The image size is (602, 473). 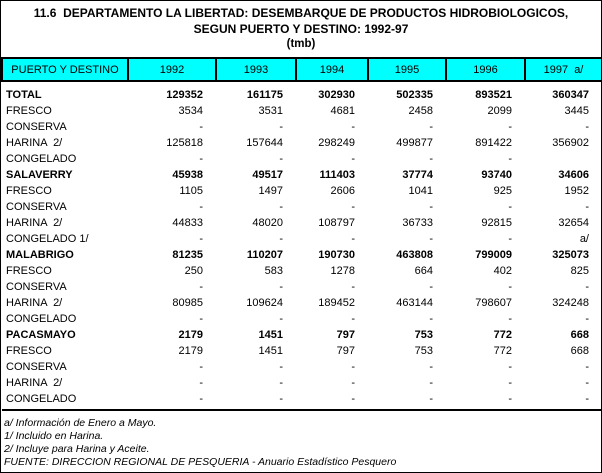 I want to click on table-title-line2: SEGUN PUERTO Y DESTINO: 1992-97, so click(x=301, y=29).